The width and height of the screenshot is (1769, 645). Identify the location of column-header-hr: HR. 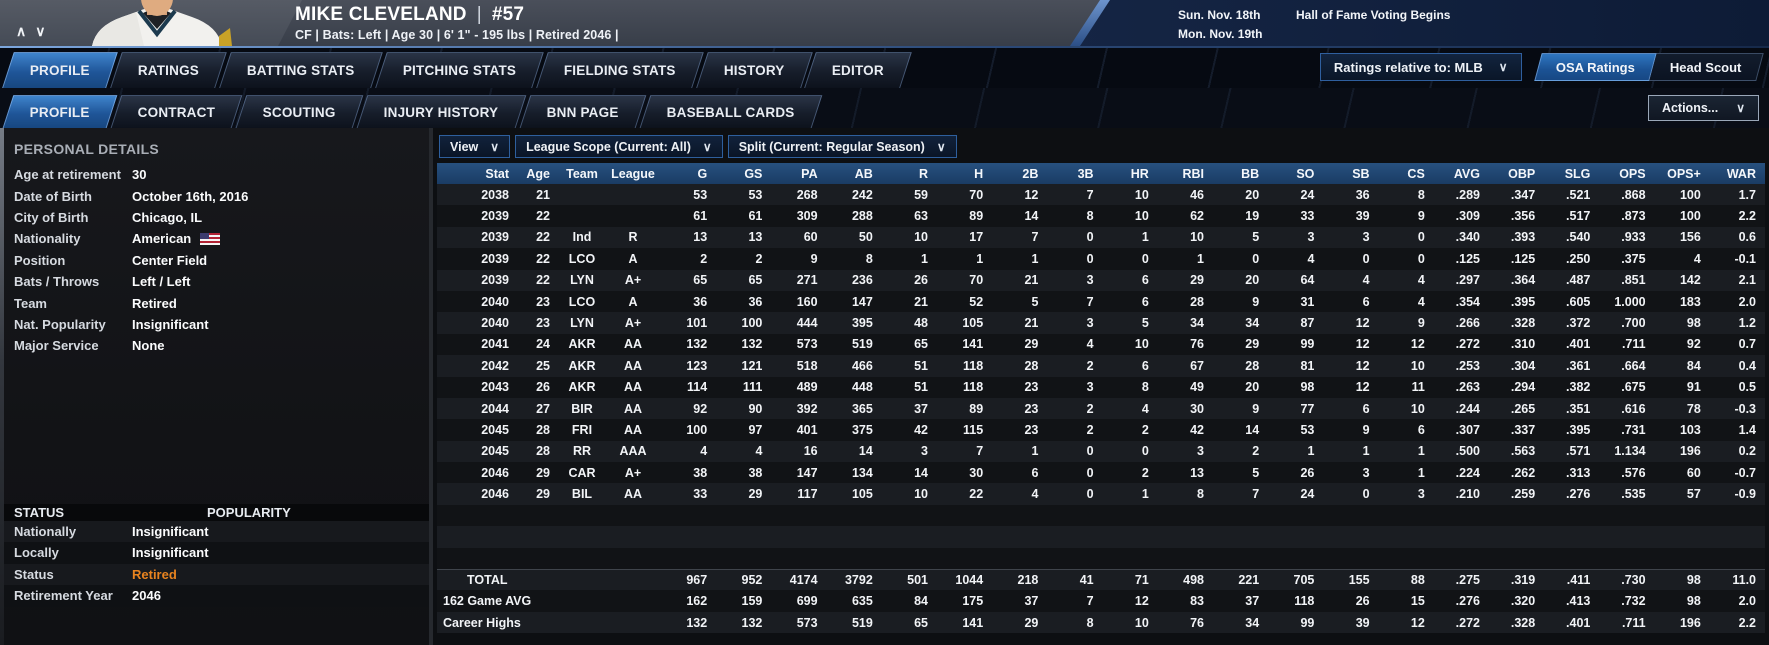
(1139, 173).